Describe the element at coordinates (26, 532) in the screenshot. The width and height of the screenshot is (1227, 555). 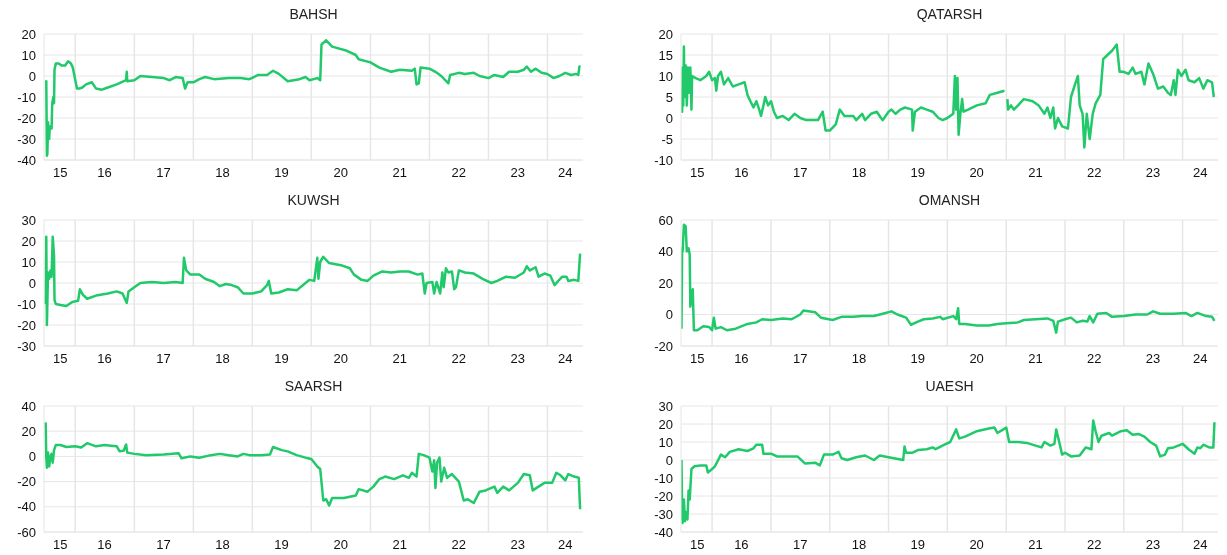
I see `y-tick-label: -60` at that location.